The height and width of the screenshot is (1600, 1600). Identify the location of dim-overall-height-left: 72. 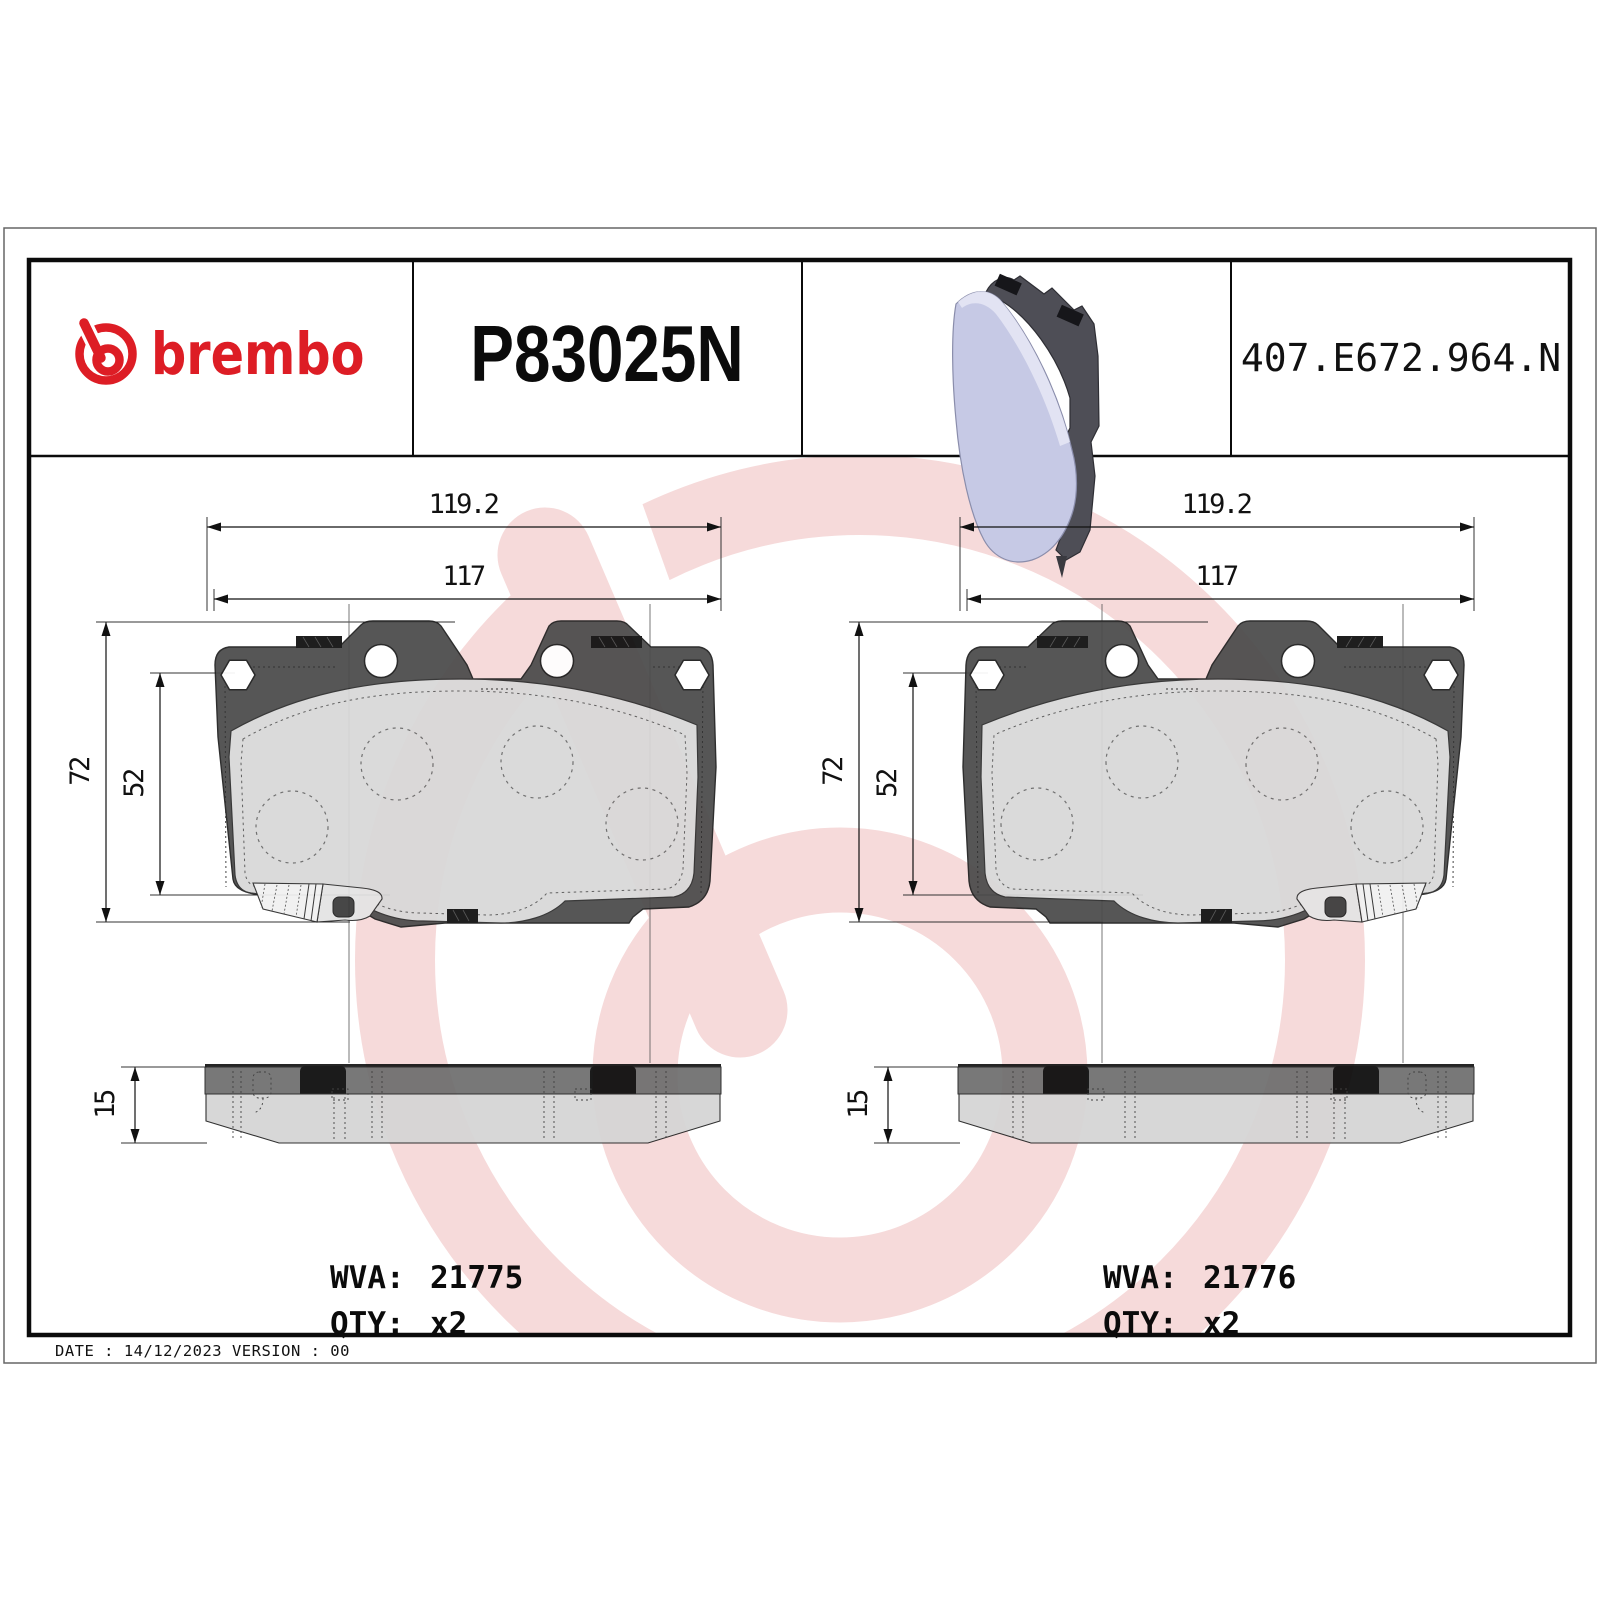
(80, 772).